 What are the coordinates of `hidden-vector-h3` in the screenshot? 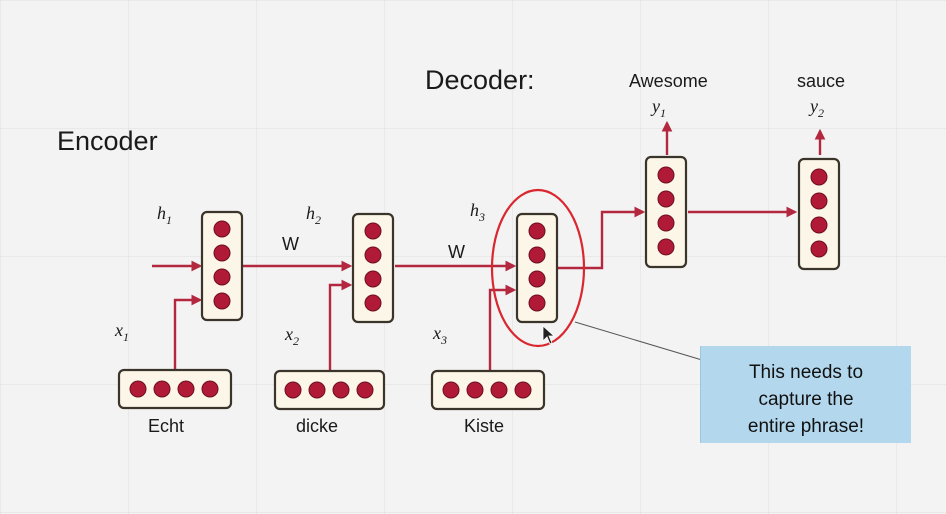 It's located at (537, 268).